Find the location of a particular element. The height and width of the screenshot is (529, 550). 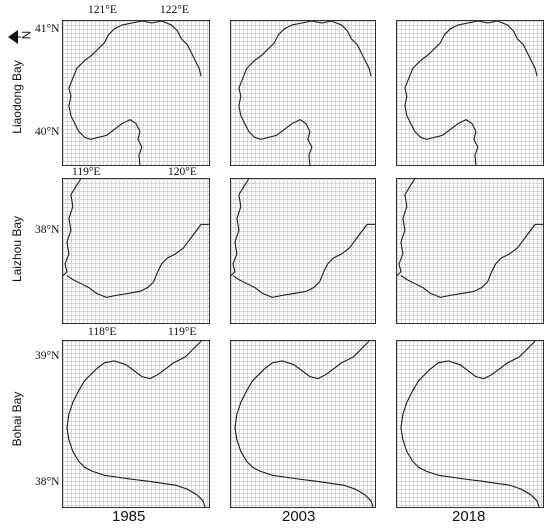

y-tick-40n: 40°N is located at coordinates (47, 132).